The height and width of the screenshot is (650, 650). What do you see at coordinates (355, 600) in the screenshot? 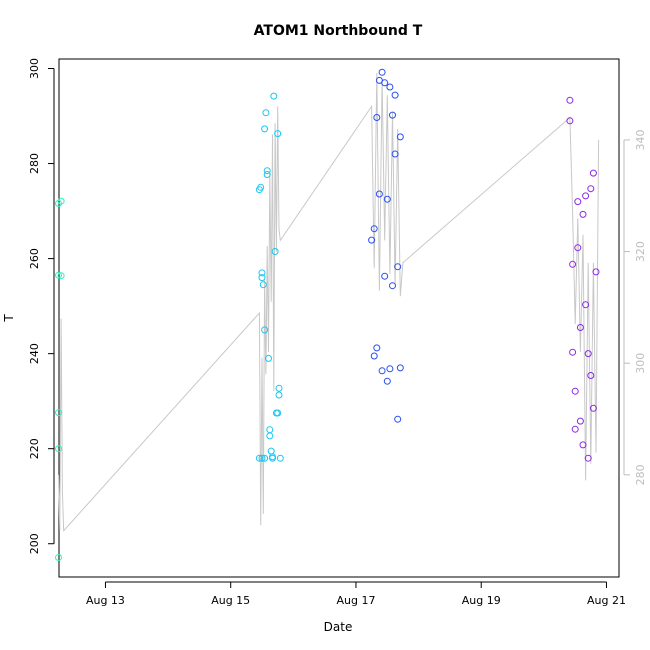
I see `x-tick-label: Aug 17` at bounding box center [355, 600].